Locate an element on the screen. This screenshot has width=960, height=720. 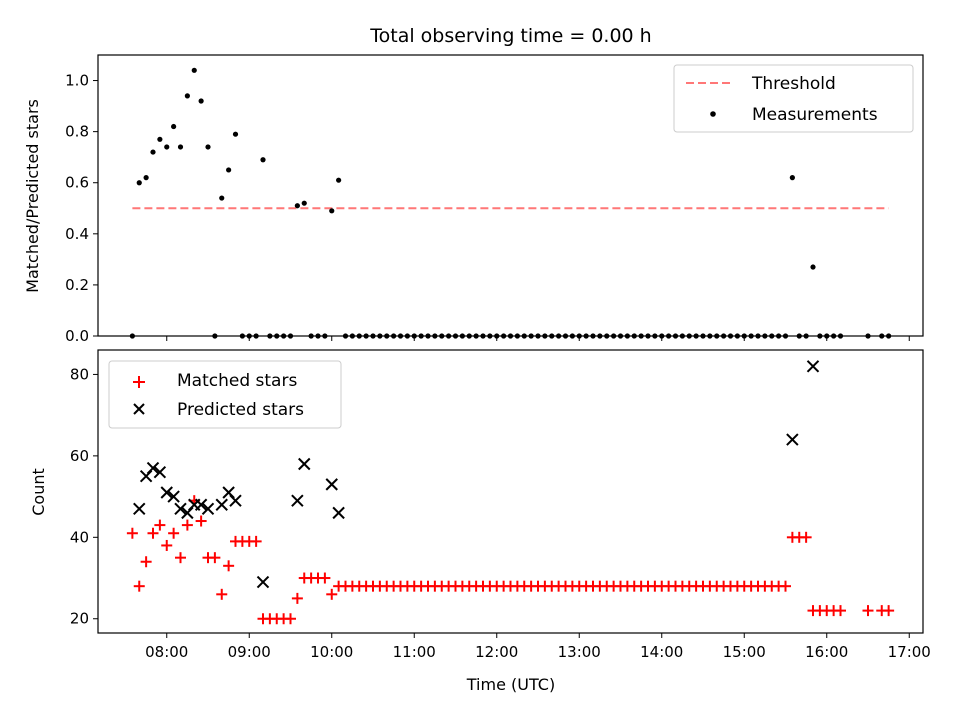
top-y-ticks: 0.0 0.2 0.4 0.6 0.8 1.0 is located at coordinates (81, 208).